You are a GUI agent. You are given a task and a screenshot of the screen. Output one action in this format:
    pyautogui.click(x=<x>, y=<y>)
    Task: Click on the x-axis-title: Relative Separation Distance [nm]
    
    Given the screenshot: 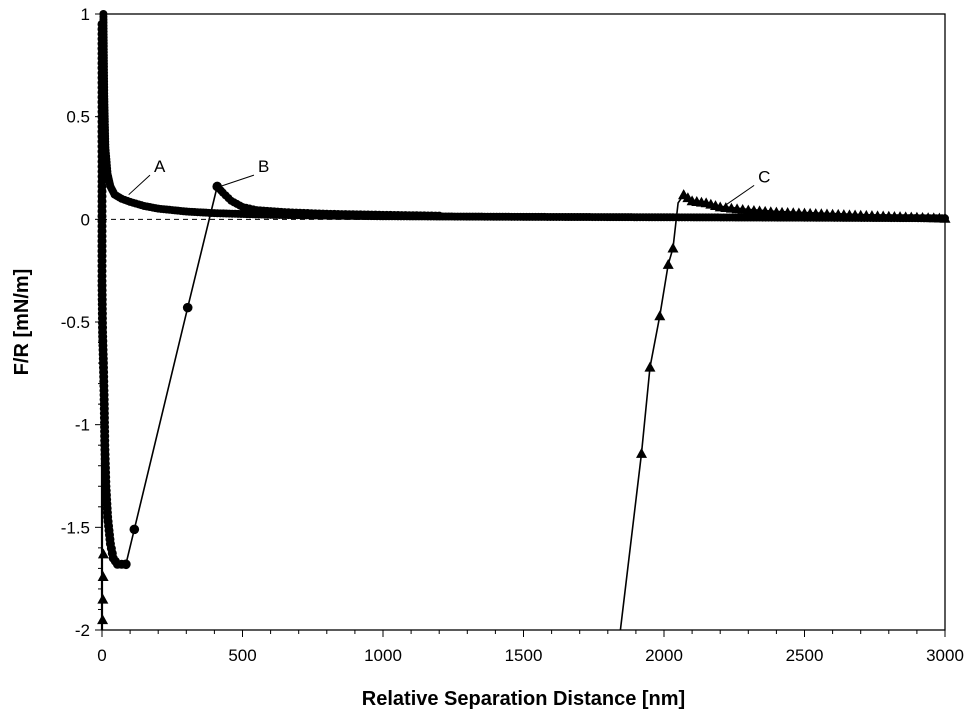 What is the action you would take?
    pyautogui.click(x=523, y=699)
    